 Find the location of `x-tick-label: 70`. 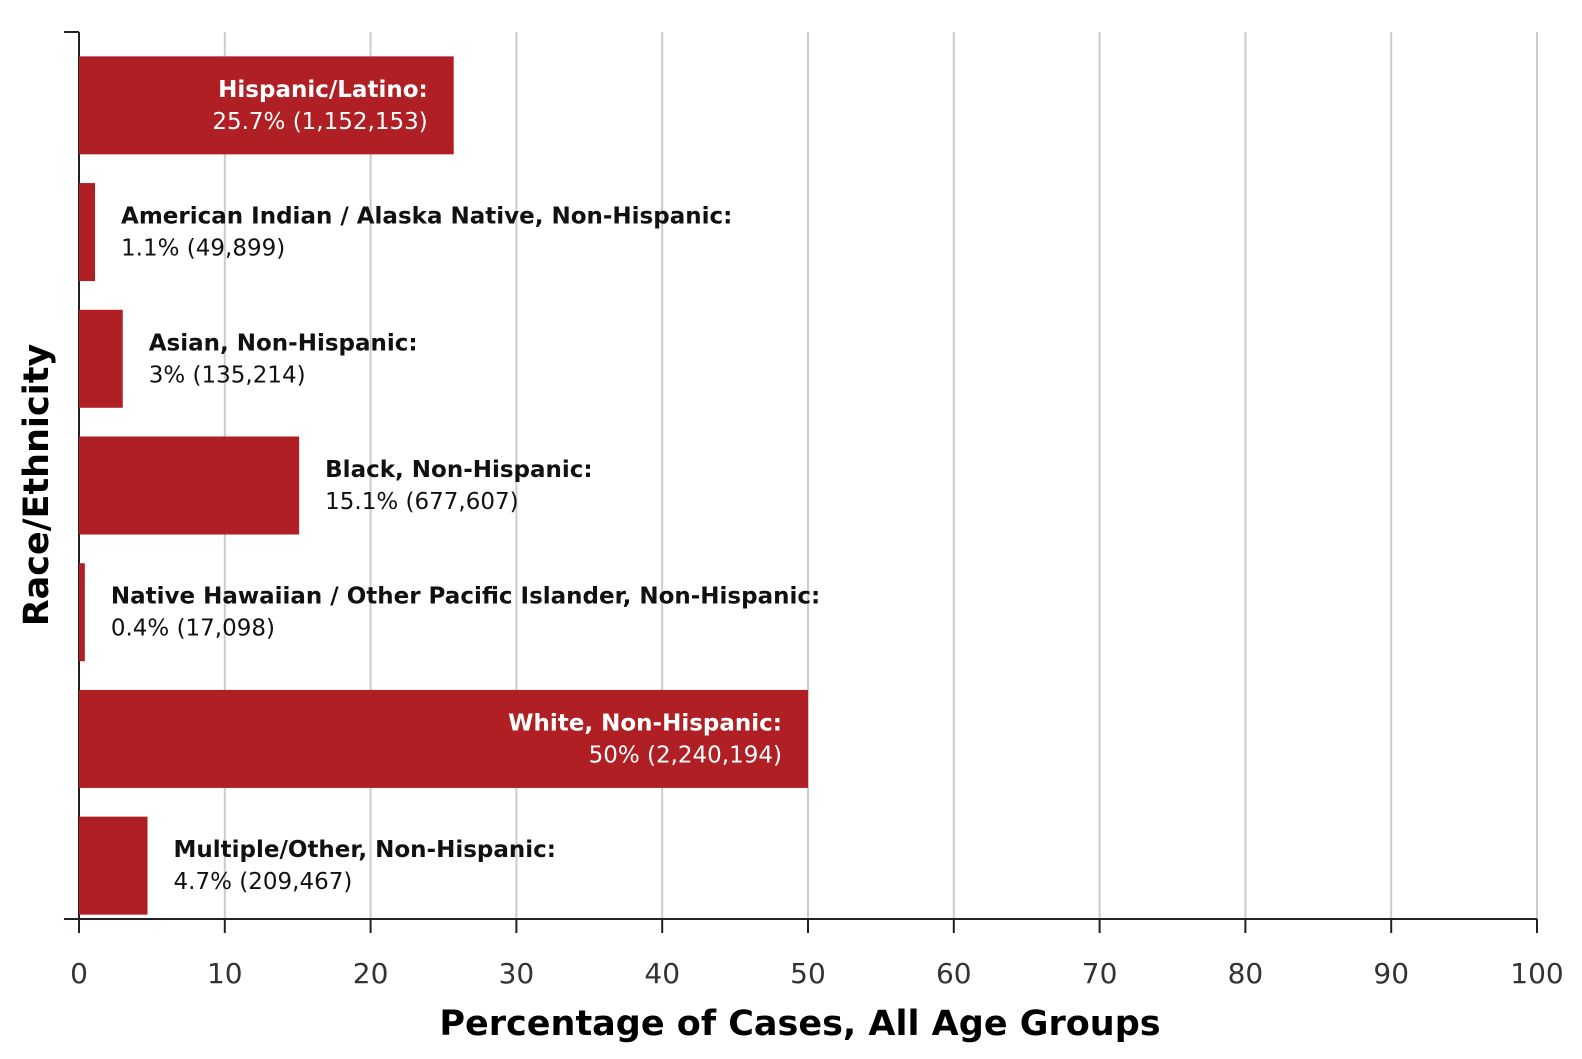

x-tick-label: 70 is located at coordinates (1100, 973).